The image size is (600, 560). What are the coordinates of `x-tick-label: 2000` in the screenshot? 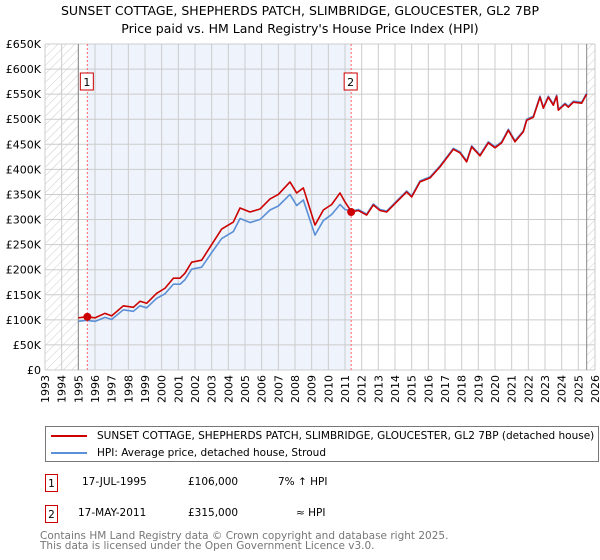 It's located at (162, 389).